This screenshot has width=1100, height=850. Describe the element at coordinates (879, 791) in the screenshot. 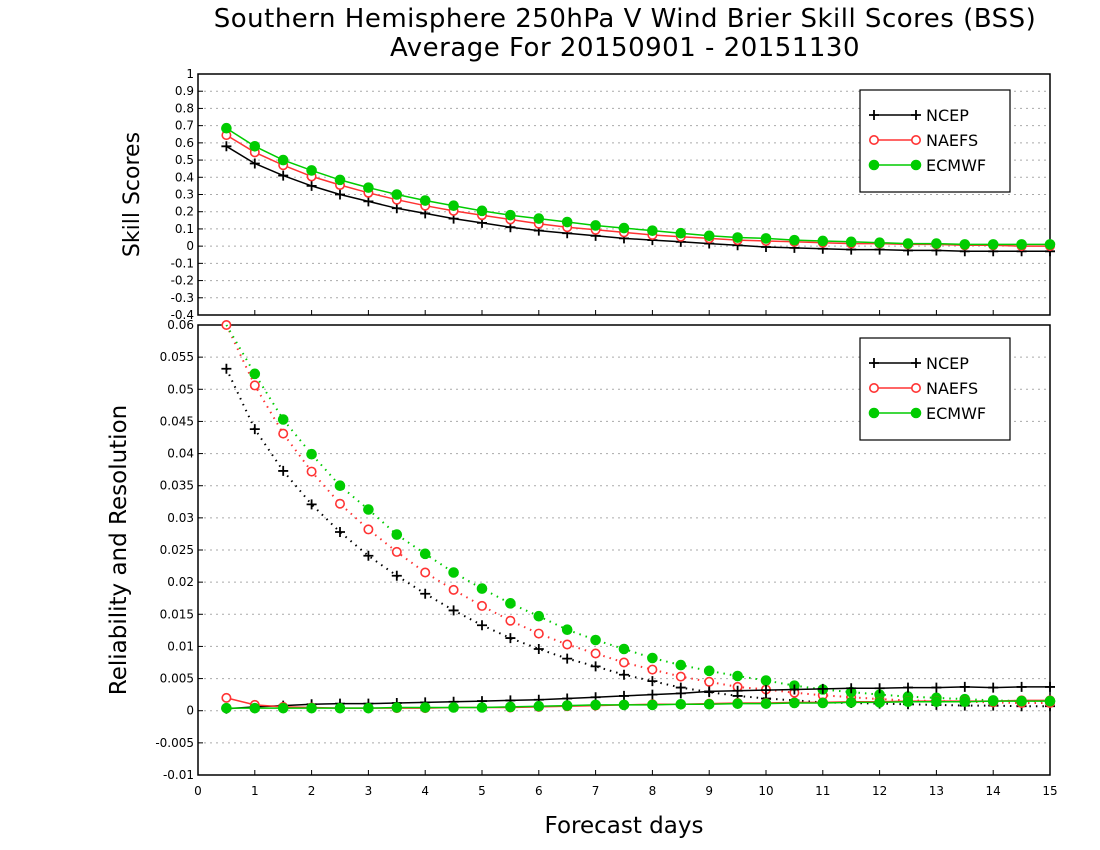

I see `x-tick-label: 12` at that location.